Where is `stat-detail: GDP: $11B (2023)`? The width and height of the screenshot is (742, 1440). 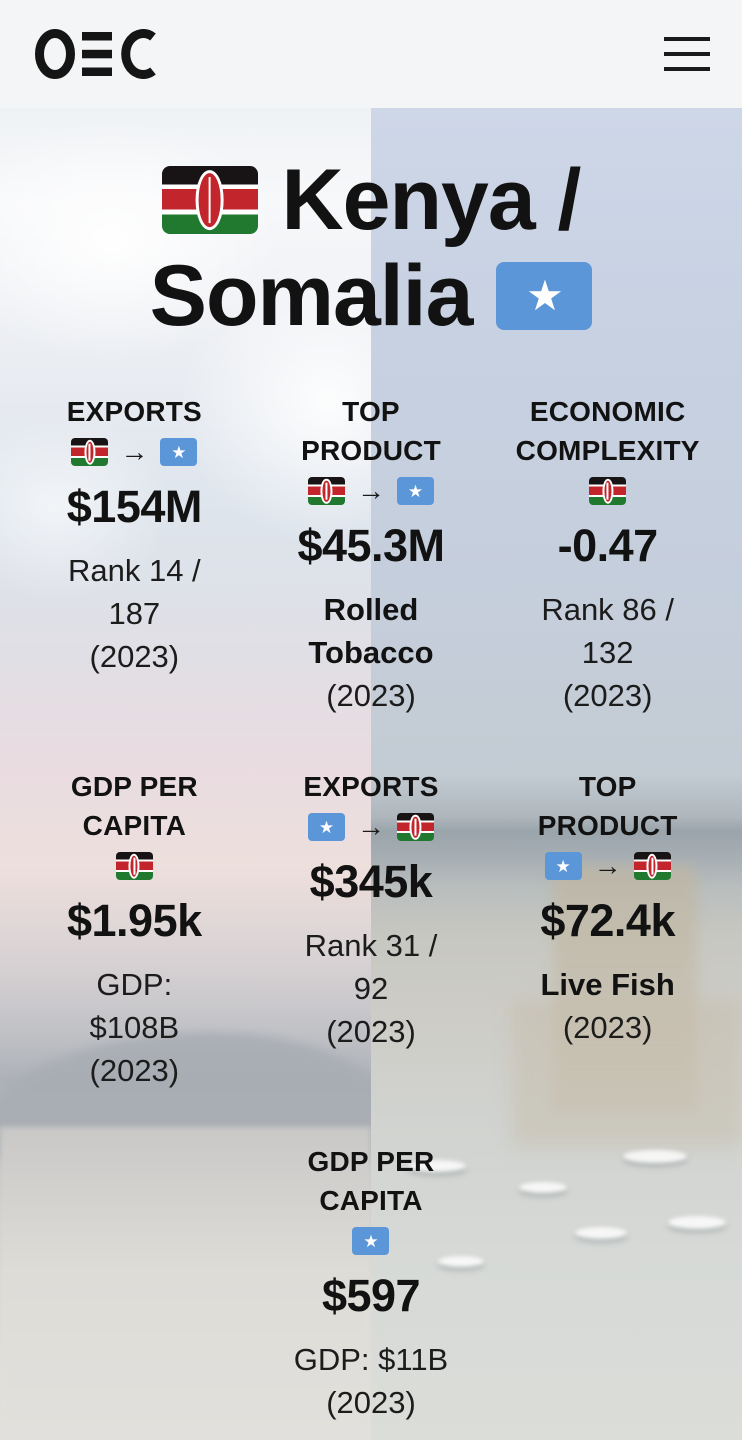 stat-detail: GDP: $11B (2023) is located at coordinates (371, 1381).